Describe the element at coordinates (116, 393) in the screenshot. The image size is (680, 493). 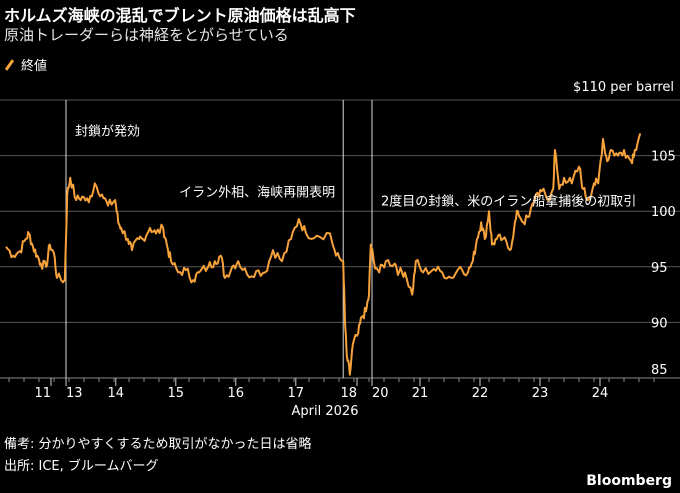
I see `x-tick-label: 14` at that location.